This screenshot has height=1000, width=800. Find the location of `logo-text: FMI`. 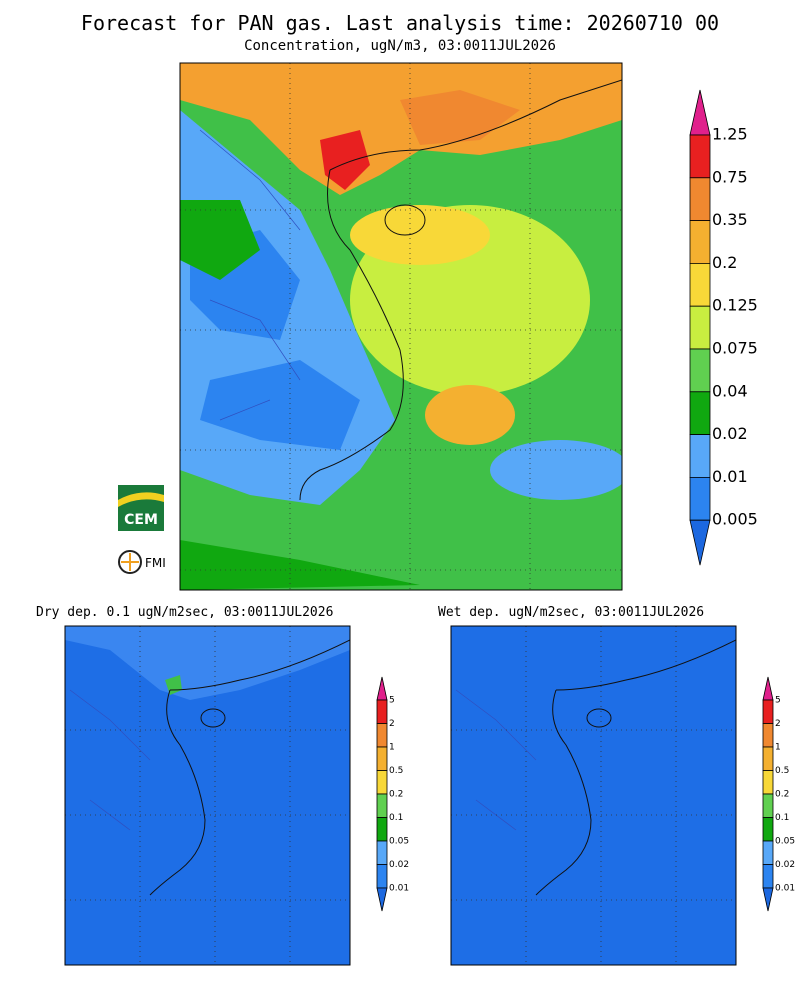

logo-text: FMI is located at coordinates (155, 563).